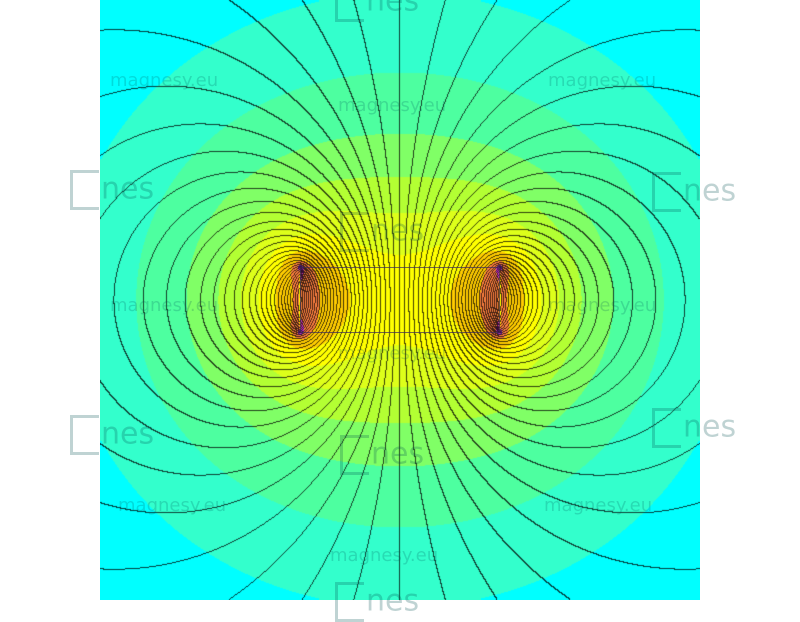 Image resolution: width=800 pixels, height=622 pixels. I want to click on magnet-outline, so click(400, 300).